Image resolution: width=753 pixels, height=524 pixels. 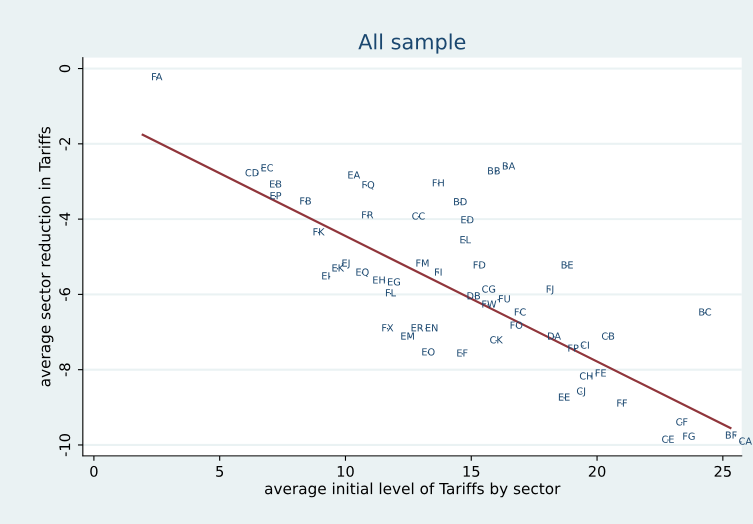 I want to click on y-tick-label: -6, so click(x=64, y=294).